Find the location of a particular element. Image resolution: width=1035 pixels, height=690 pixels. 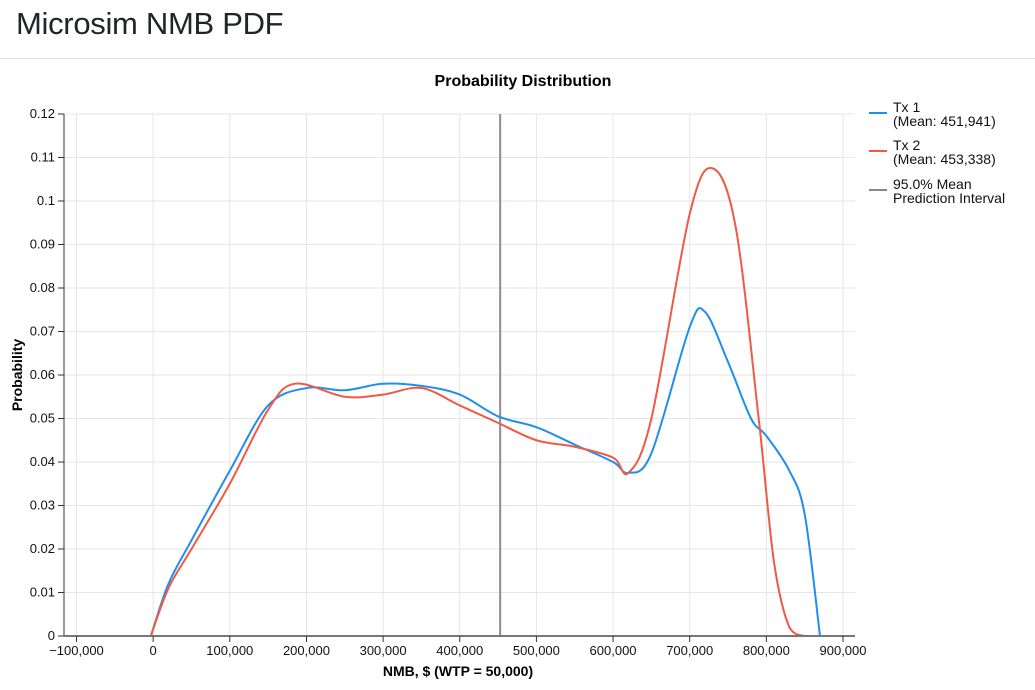

y-tick-label: 0.09 is located at coordinates (42, 244).